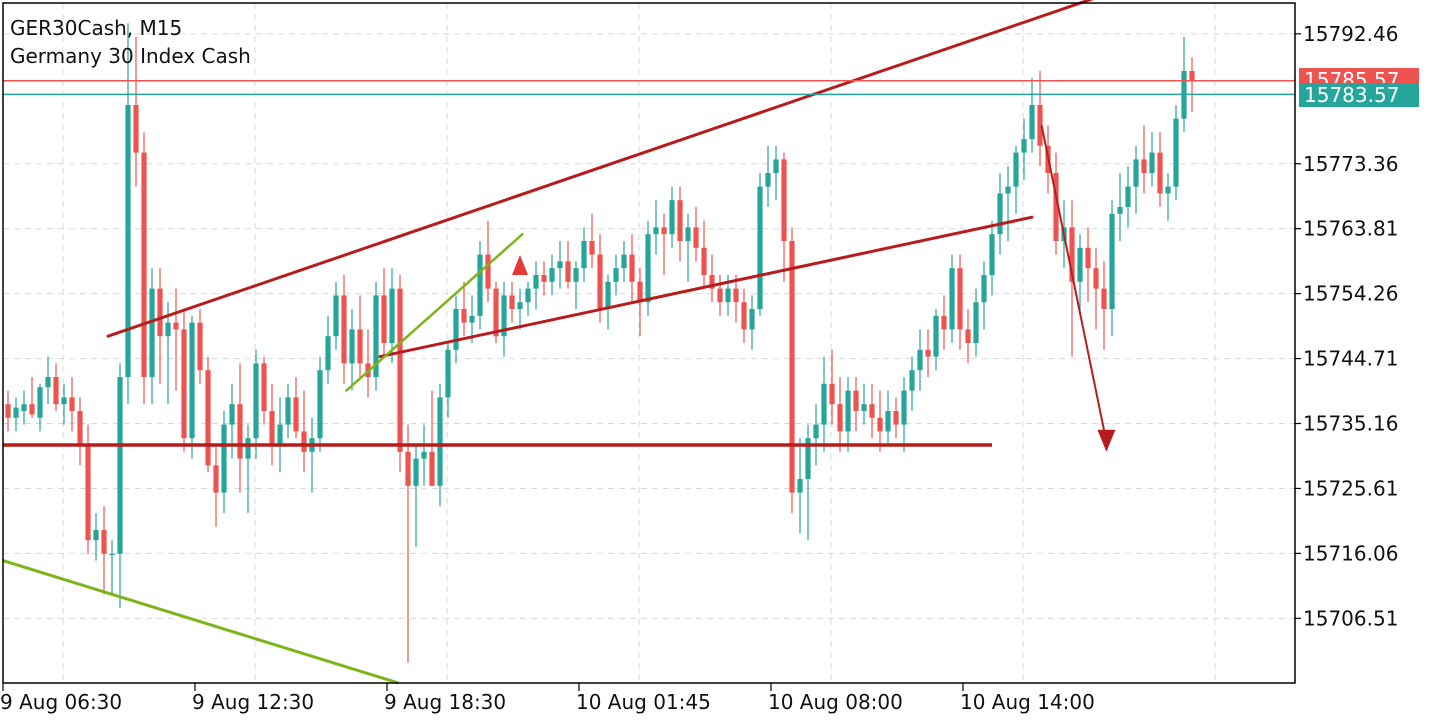 The width and height of the screenshot is (1440, 720). I want to click on y-tick-label: 15763.81, so click(1350, 229).